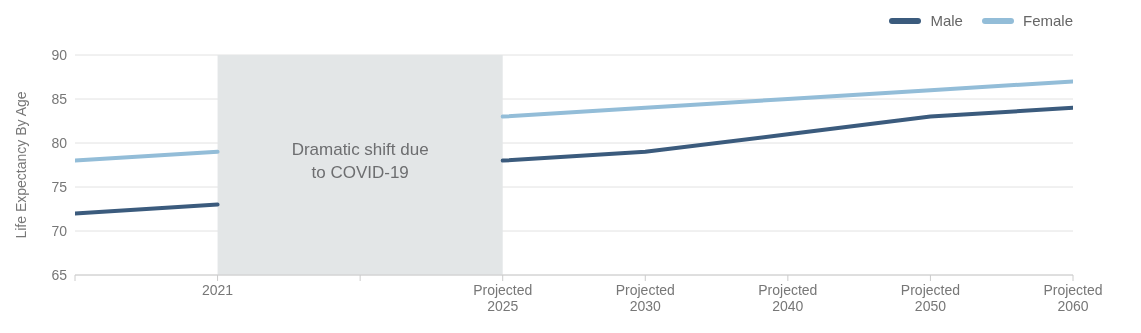 This screenshot has width=1141, height=333. What do you see at coordinates (59, 98) in the screenshot?
I see `y-tick-label: 85` at bounding box center [59, 98].